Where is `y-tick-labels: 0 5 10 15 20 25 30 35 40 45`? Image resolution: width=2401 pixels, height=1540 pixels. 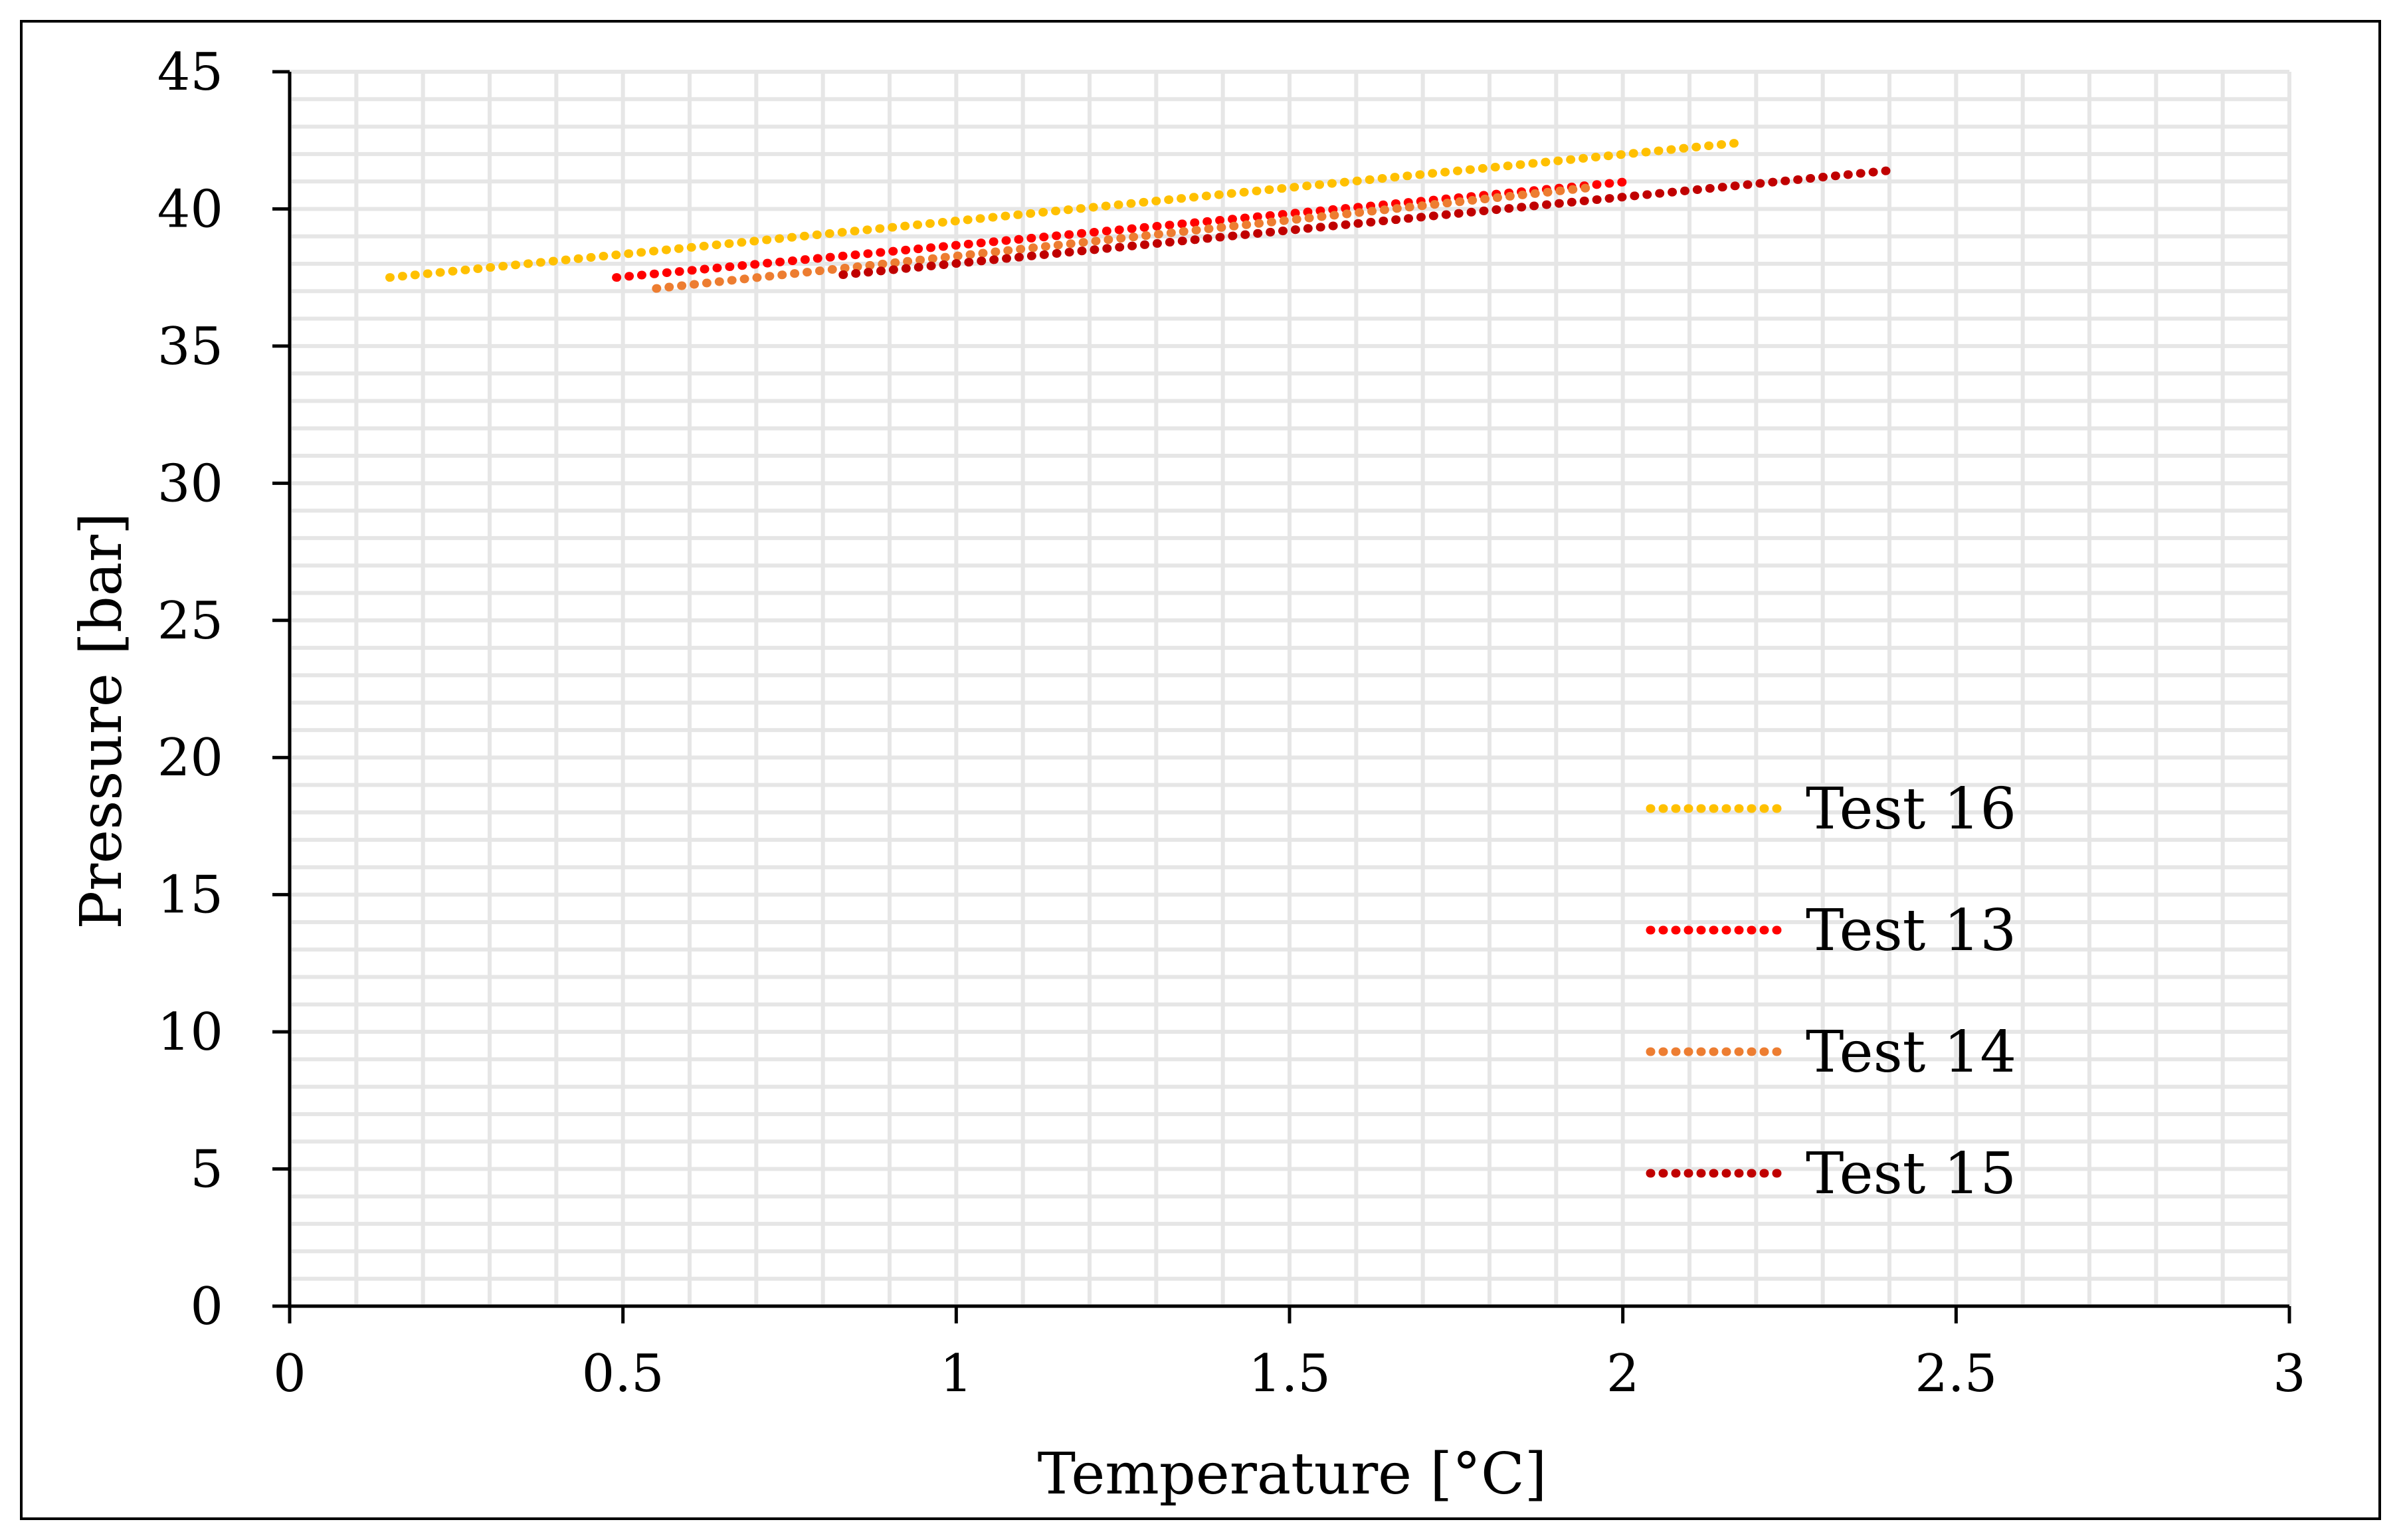
y-tick-labels: 0 5 10 15 20 25 30 35 40 45 is located at coordinates (190, 690).